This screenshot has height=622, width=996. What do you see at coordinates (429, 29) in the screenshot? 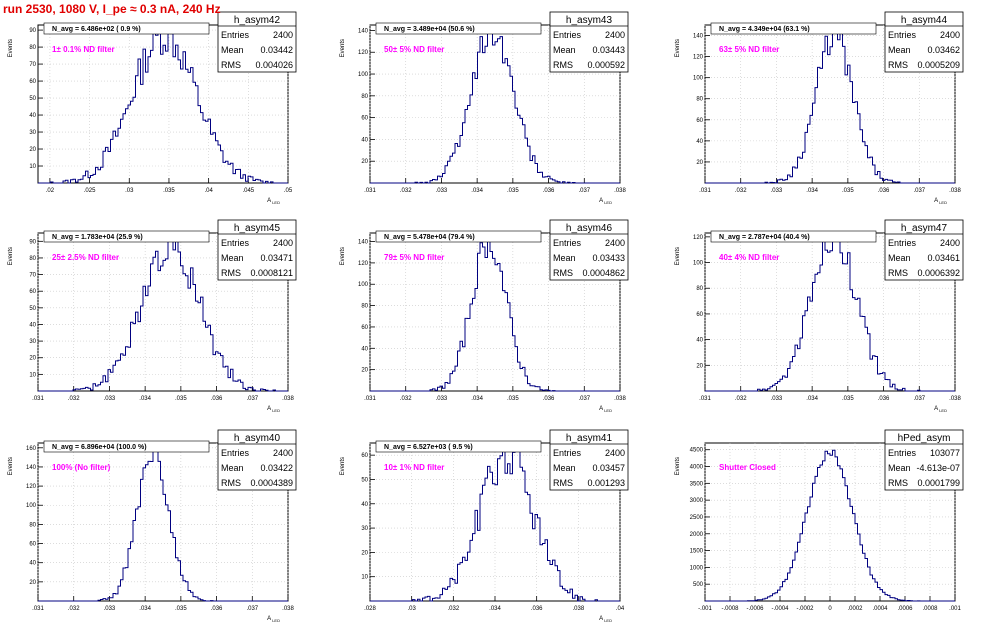
I see `n-avg-label: N_avg = 3.489e+04 (50.6 %)` at bounding box center [429, 29].